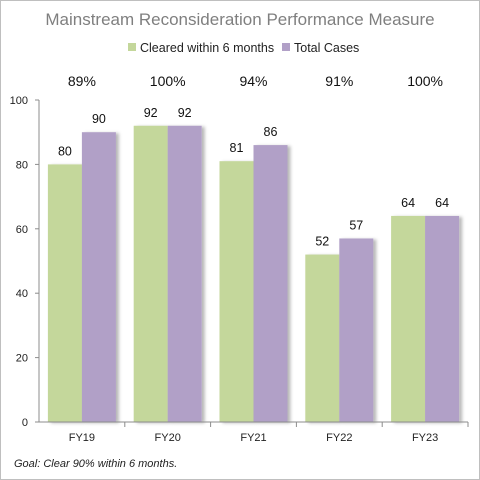 The width and height of the screenshot is (480, 480). What do you see at coordinates (253, 438) in the screenshot?
I see `x-tick-label-fy21: FY21` at bounding box center [253, 438].